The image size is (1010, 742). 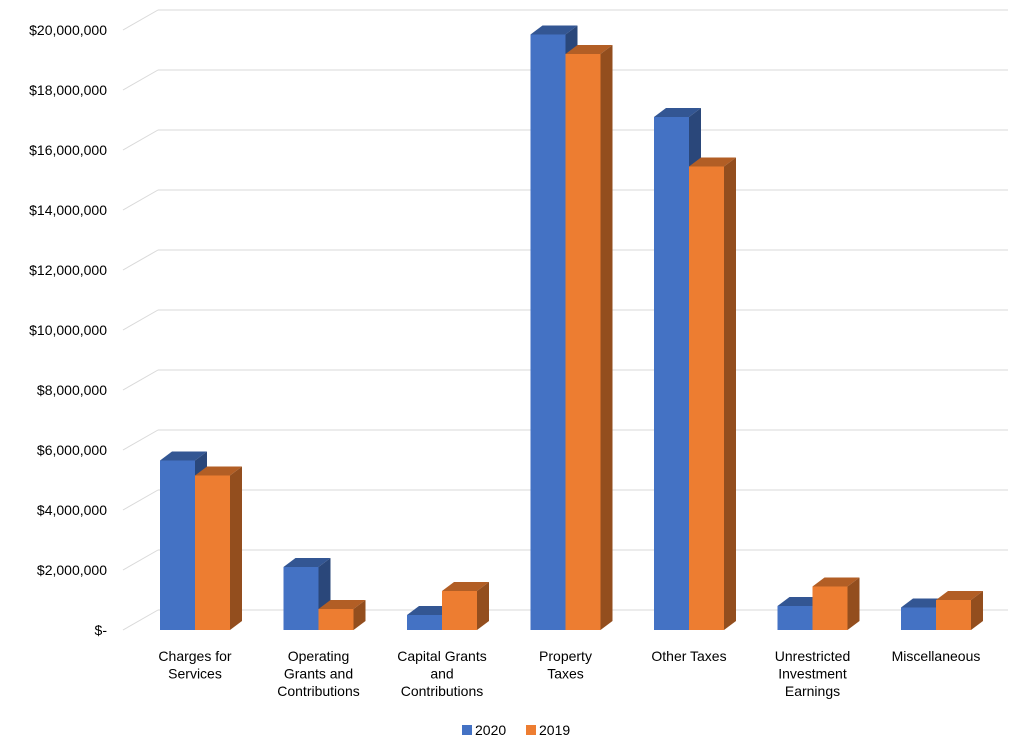 What do you see at coordinates (68, 90) in the screenshot?
I see `y-tick-label: $18,000,000` at bounding box center [68, 90].